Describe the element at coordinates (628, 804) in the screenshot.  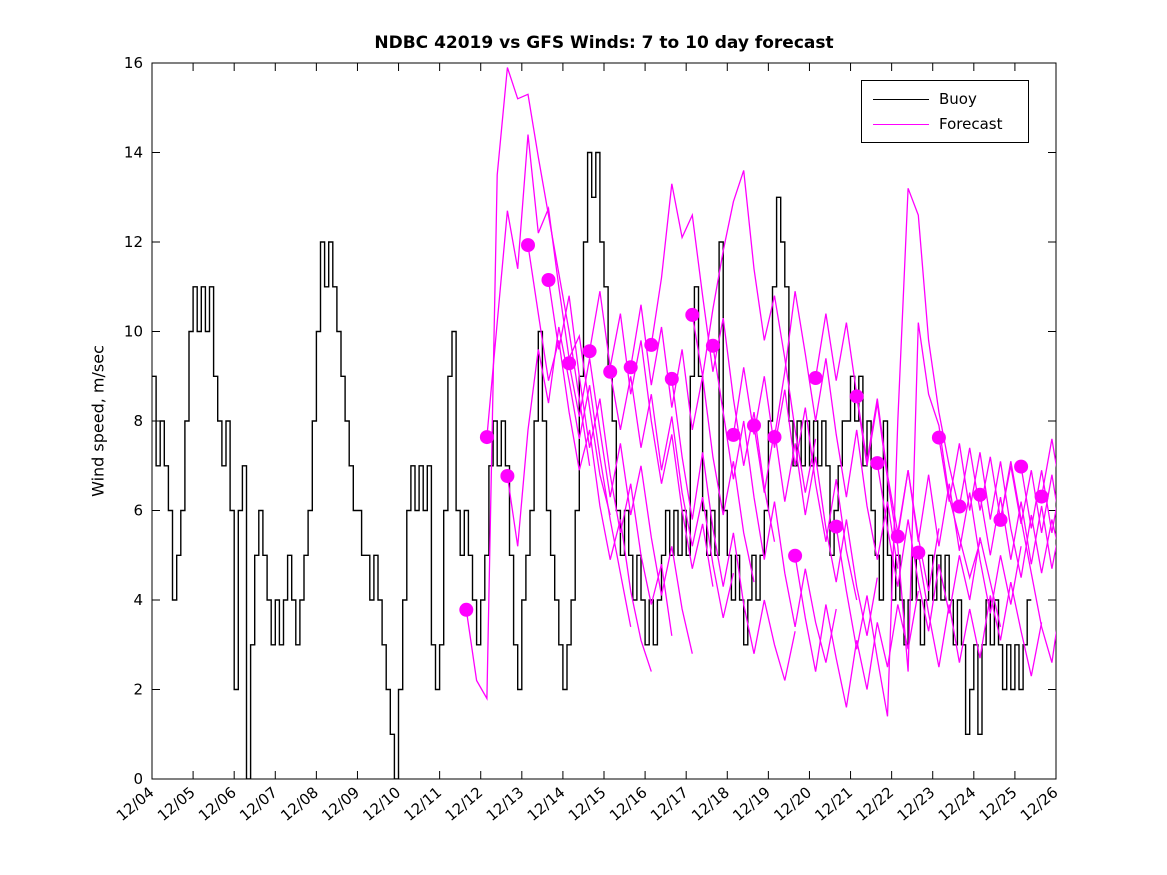
I see `x-tick-label: 12/16` at that location.